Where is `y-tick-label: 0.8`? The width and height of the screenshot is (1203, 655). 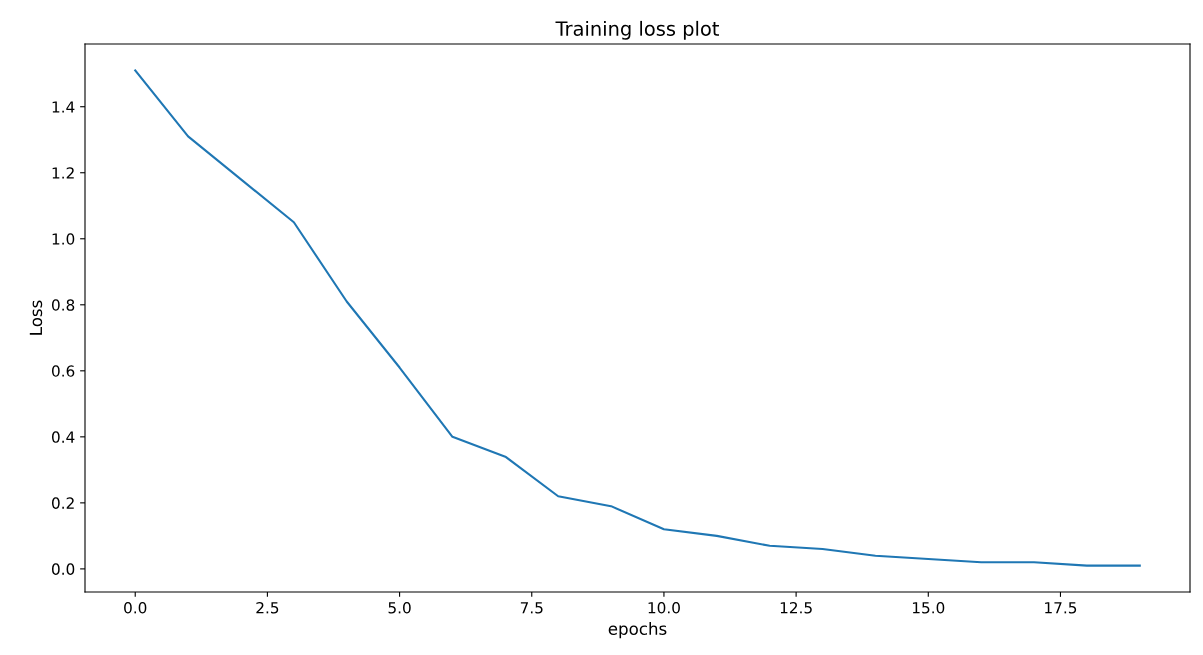
y-tick-label: 0.8 is located at coordinates (63, 305).